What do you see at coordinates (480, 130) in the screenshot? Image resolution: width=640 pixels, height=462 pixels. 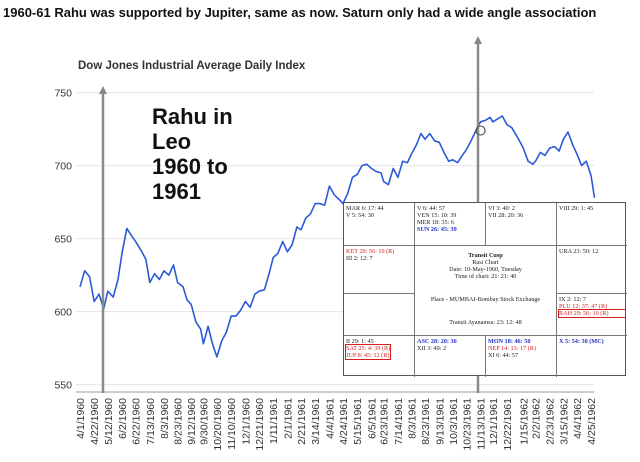 I see `highlight-point-marker` at bounding box center [480, 130].